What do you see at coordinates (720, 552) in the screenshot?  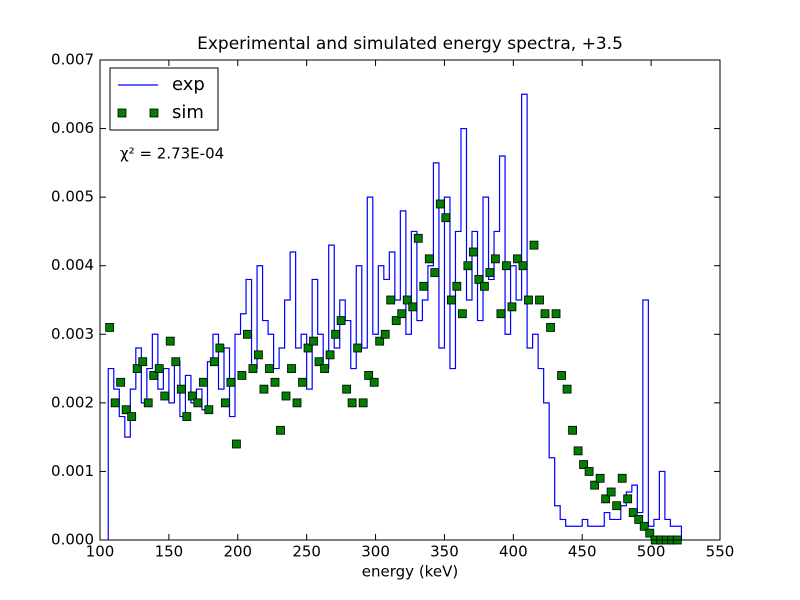 I see `x-tick-label: 550` at bounding box center [720, 552].